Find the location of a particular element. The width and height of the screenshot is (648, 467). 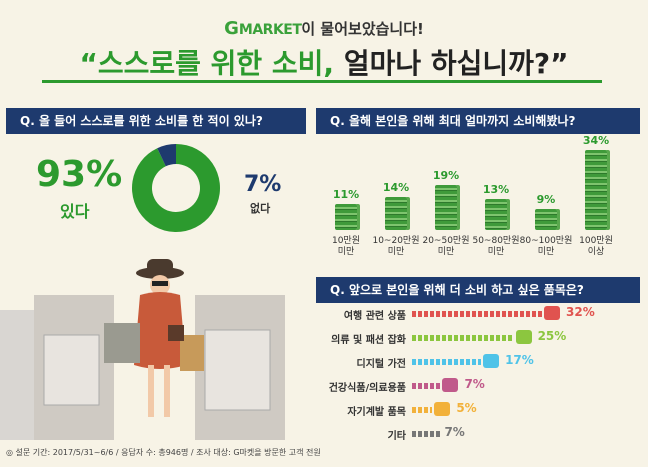

item-label: 여행 관련 상품 is located at coordinates (374, 316).